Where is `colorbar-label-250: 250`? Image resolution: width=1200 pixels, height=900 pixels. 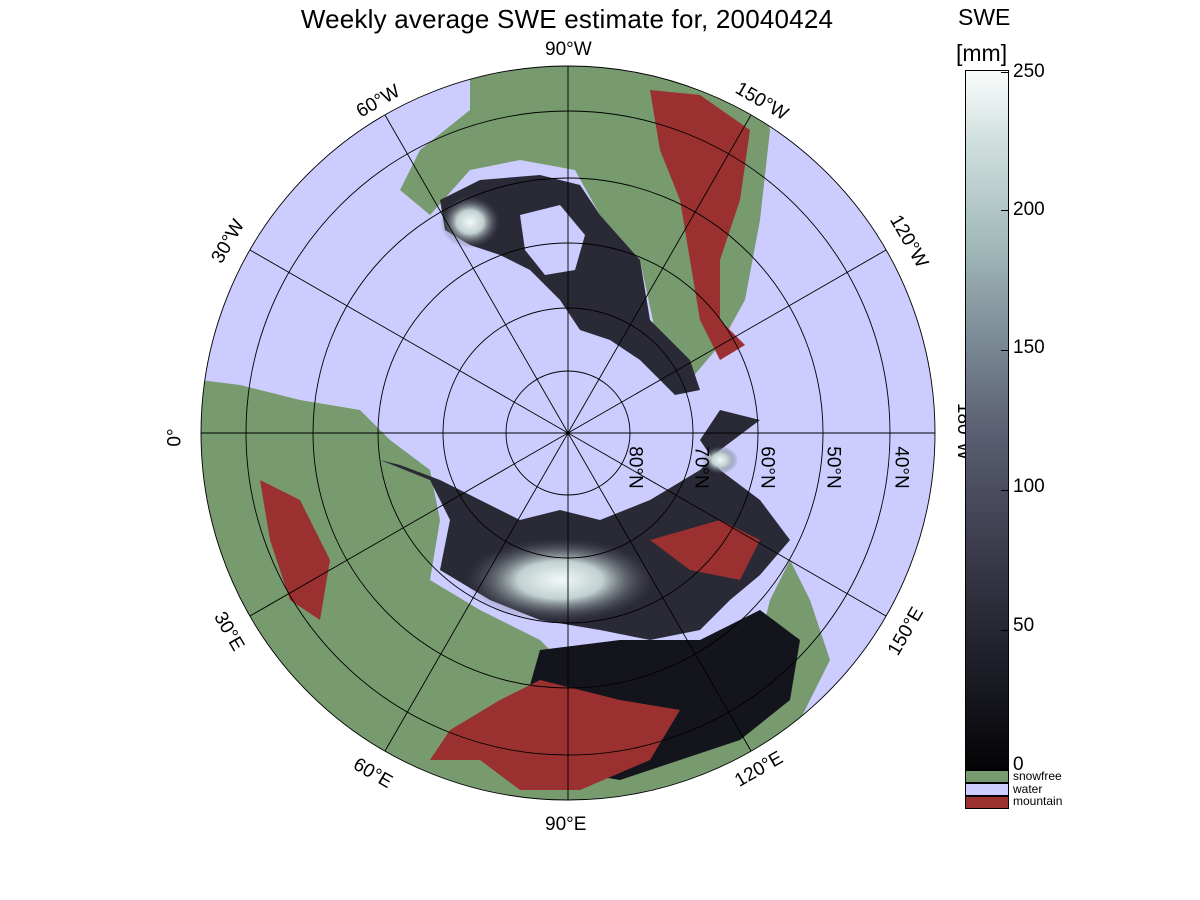 colorbar-label-250: 250 is located at coordinates (1029, 71).